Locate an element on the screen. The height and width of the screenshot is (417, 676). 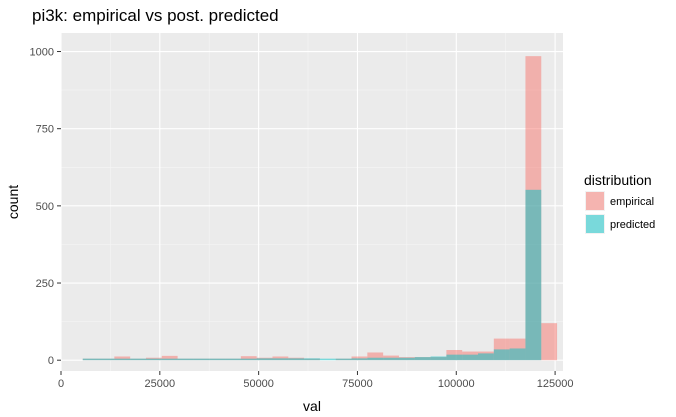
y-tick-label: 250 is located at coordinates (45, 284).